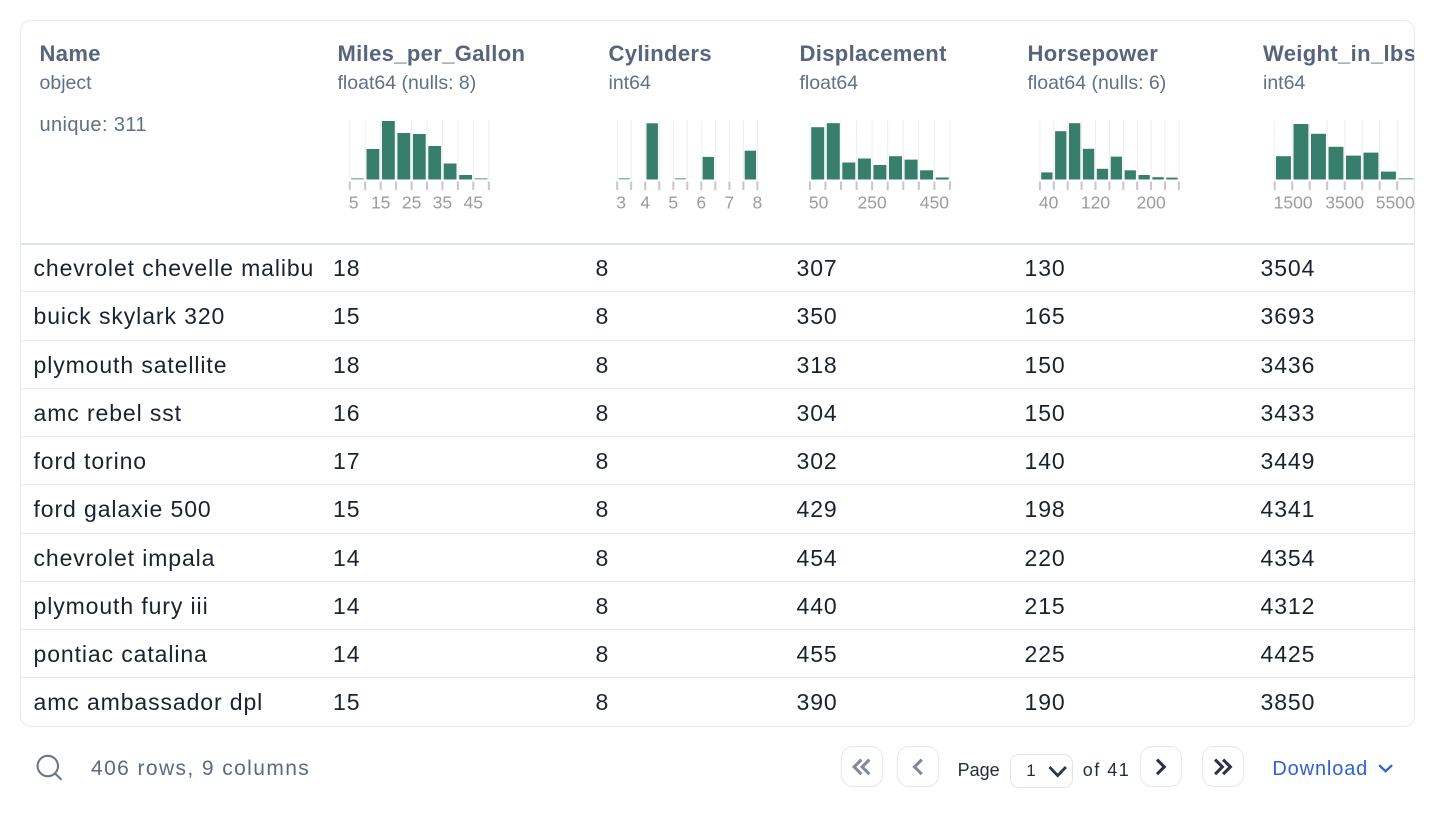 This screenshot has height=816, width=1444. I want to click on svg-text: 450, so click(933, 202).